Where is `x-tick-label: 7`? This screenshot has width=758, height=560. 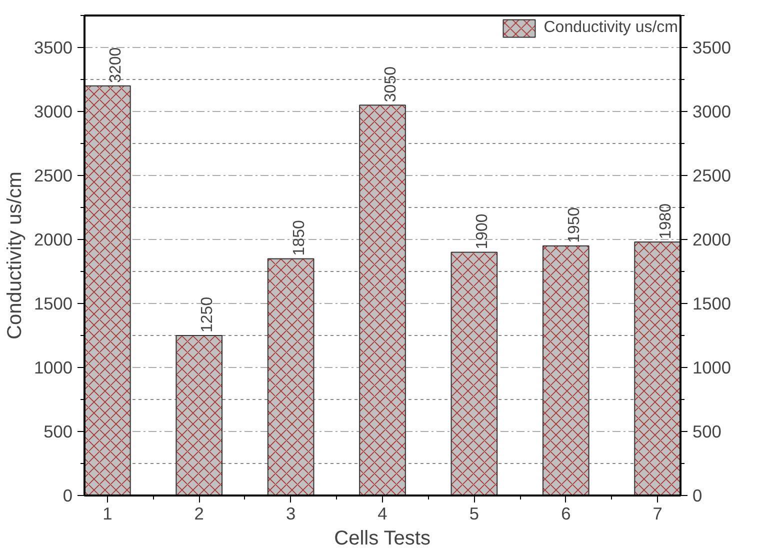
x-tick-label: 7 is located at coordinates (657, 514).